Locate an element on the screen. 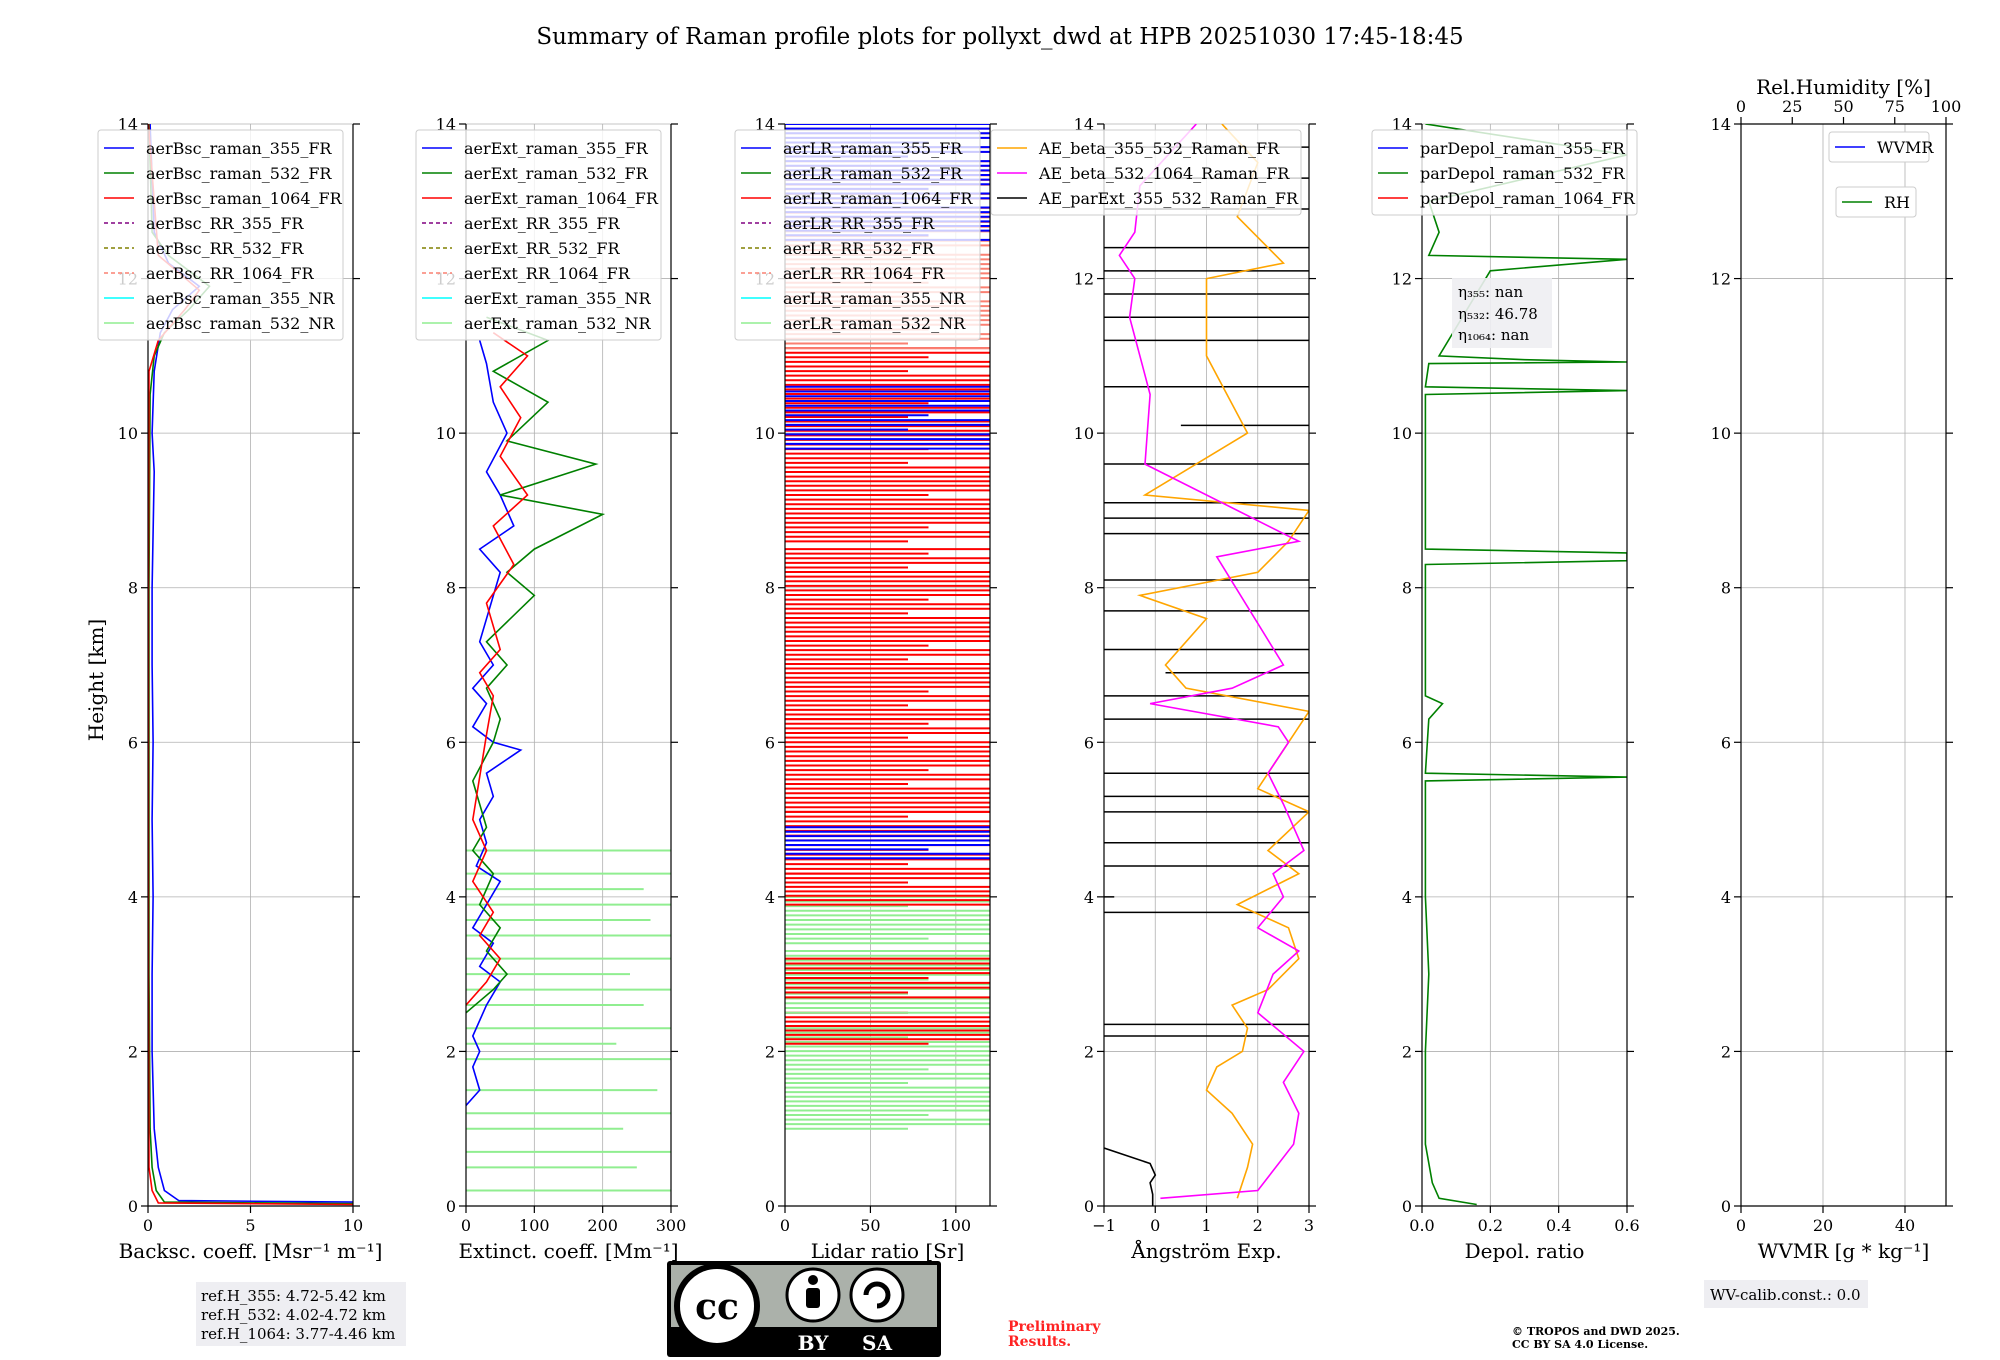  panel-data-depol is located at coordinates (1525, 665).